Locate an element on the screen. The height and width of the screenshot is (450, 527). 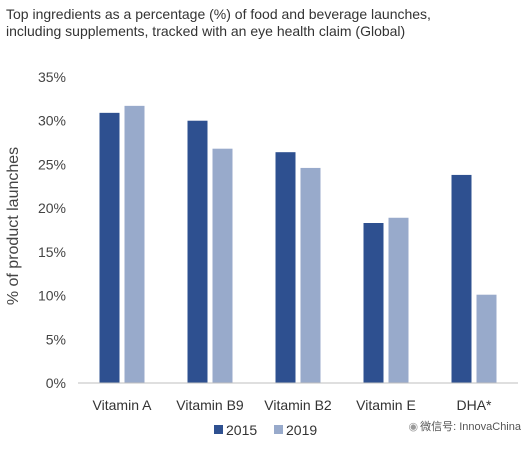
legend-swatch-2015 is located at coordinates (218, 429).